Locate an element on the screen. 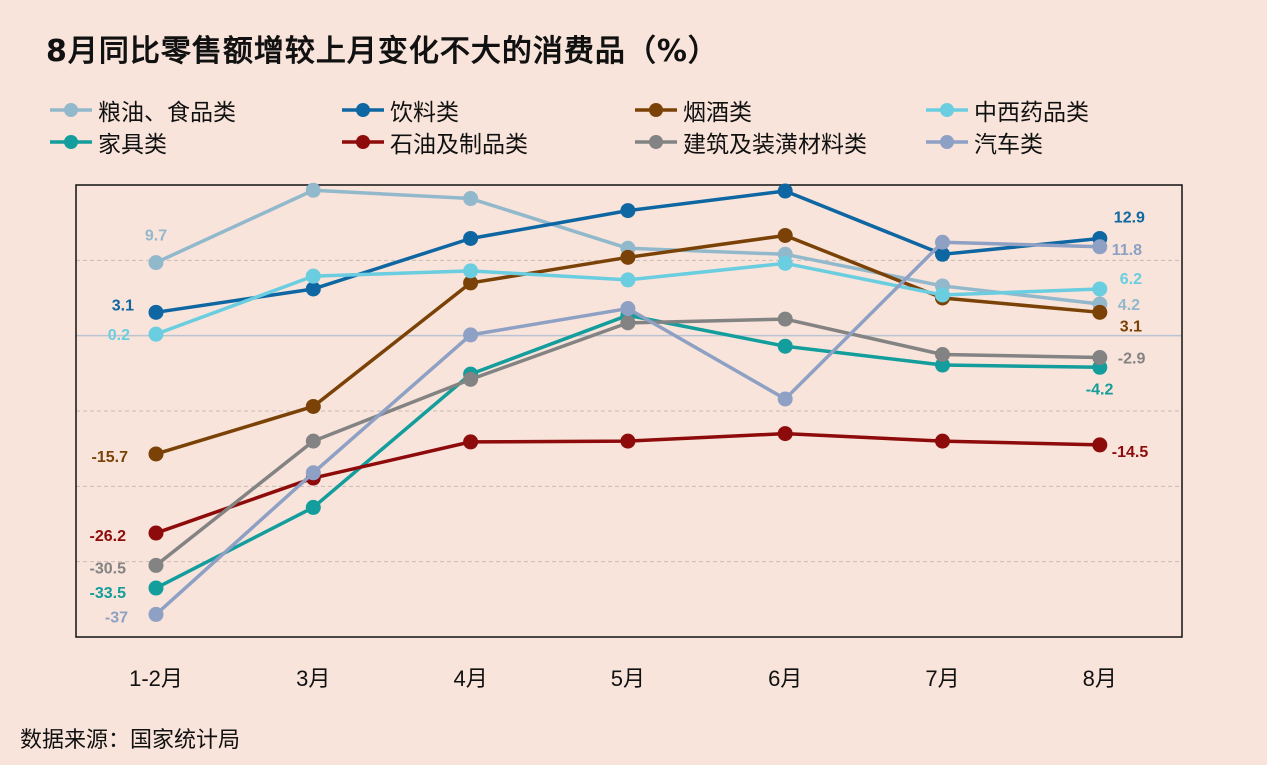 The image size is (1267, 765). legend-label: 建筑及装潢材料类 is located at coordinates (775, 145).